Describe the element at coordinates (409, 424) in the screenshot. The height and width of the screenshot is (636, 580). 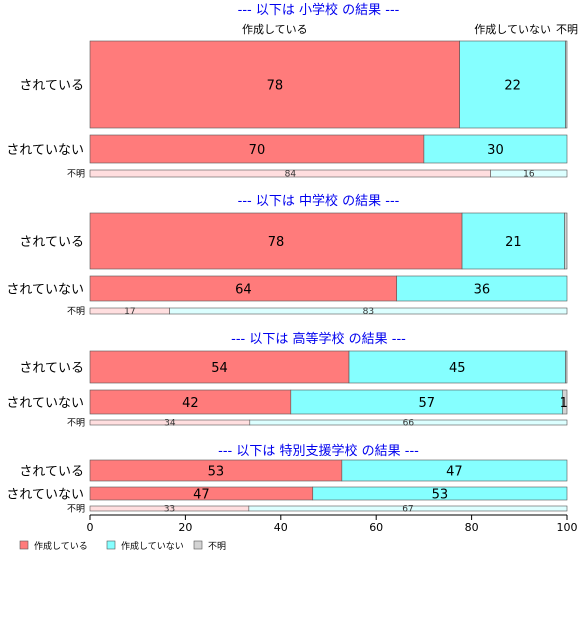
I see `data-label: 66` at that location.